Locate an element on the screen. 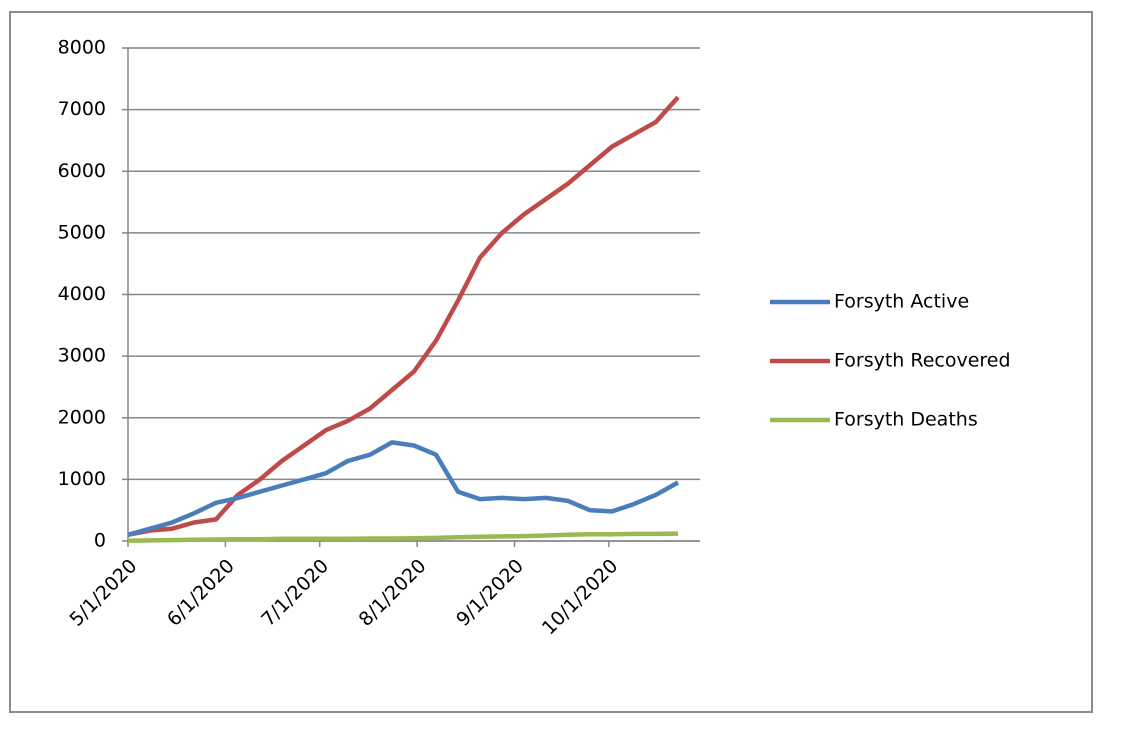 This screenshot has height=756, width=1124. legend-label: Forsyth Recovered is located at coordinates (922, 361).